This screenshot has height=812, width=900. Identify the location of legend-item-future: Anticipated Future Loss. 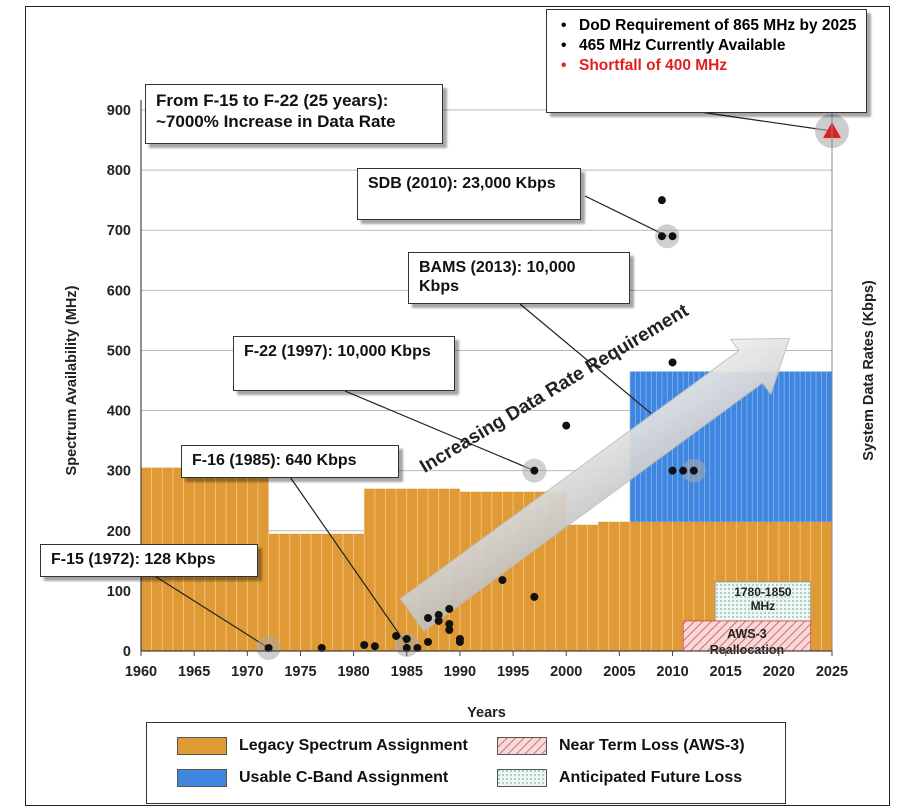
(619, 778).